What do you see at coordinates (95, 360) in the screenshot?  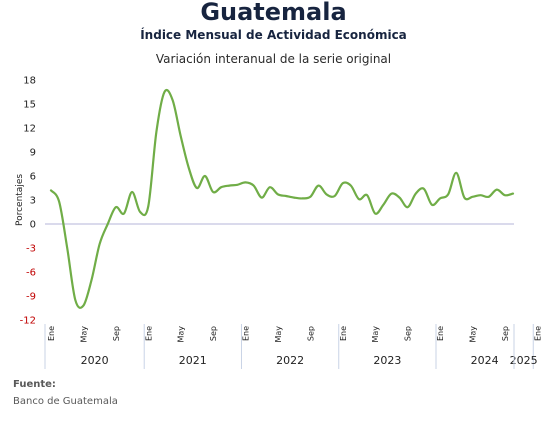 I see `year-label: 2020` at bounding box center [95, 360].